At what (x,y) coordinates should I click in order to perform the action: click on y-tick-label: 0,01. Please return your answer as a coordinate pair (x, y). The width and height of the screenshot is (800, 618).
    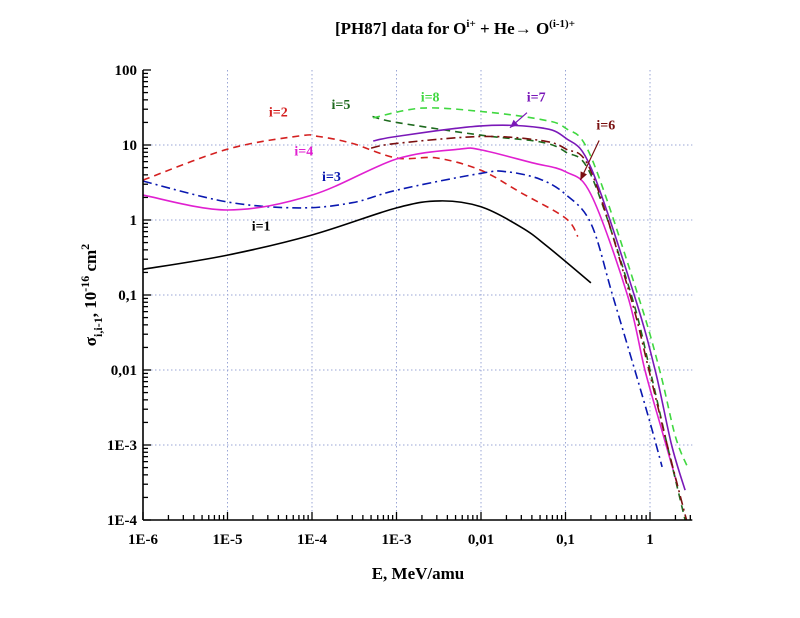
    Looking at the image, I should click on (124, 371).